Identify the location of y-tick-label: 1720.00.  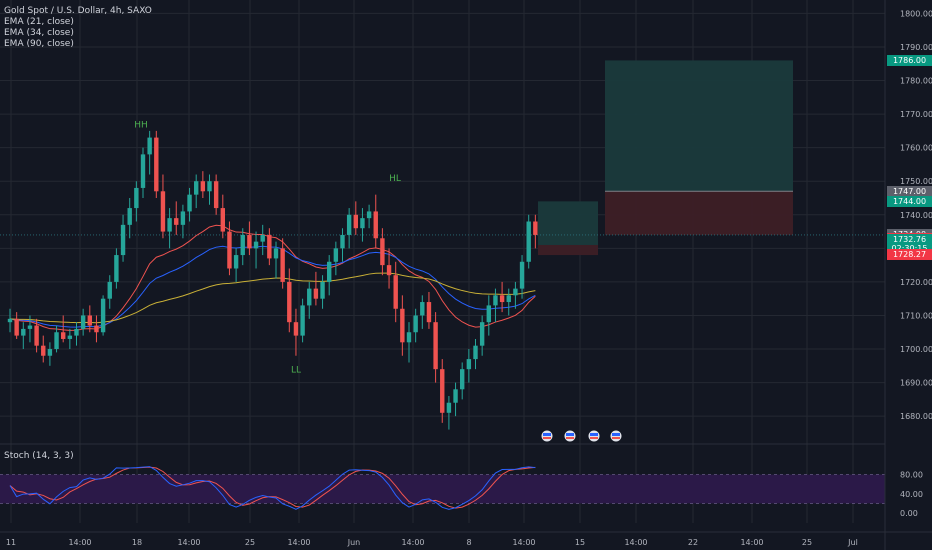
(916, 282).